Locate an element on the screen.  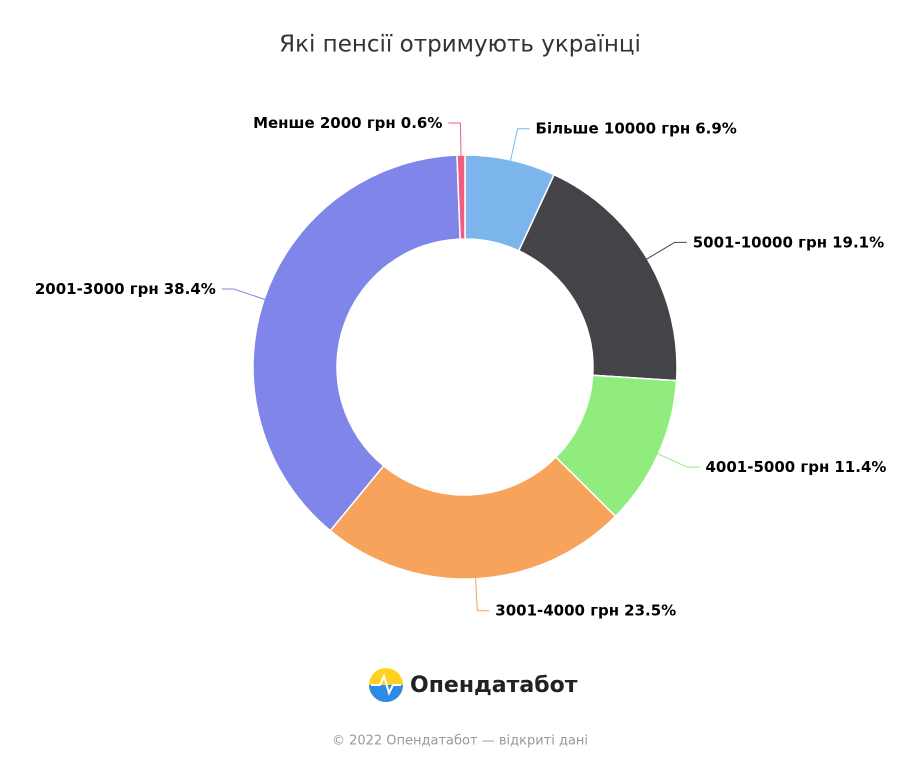
label-category: 2001-3000 грн is located at coordinates (97, 288).